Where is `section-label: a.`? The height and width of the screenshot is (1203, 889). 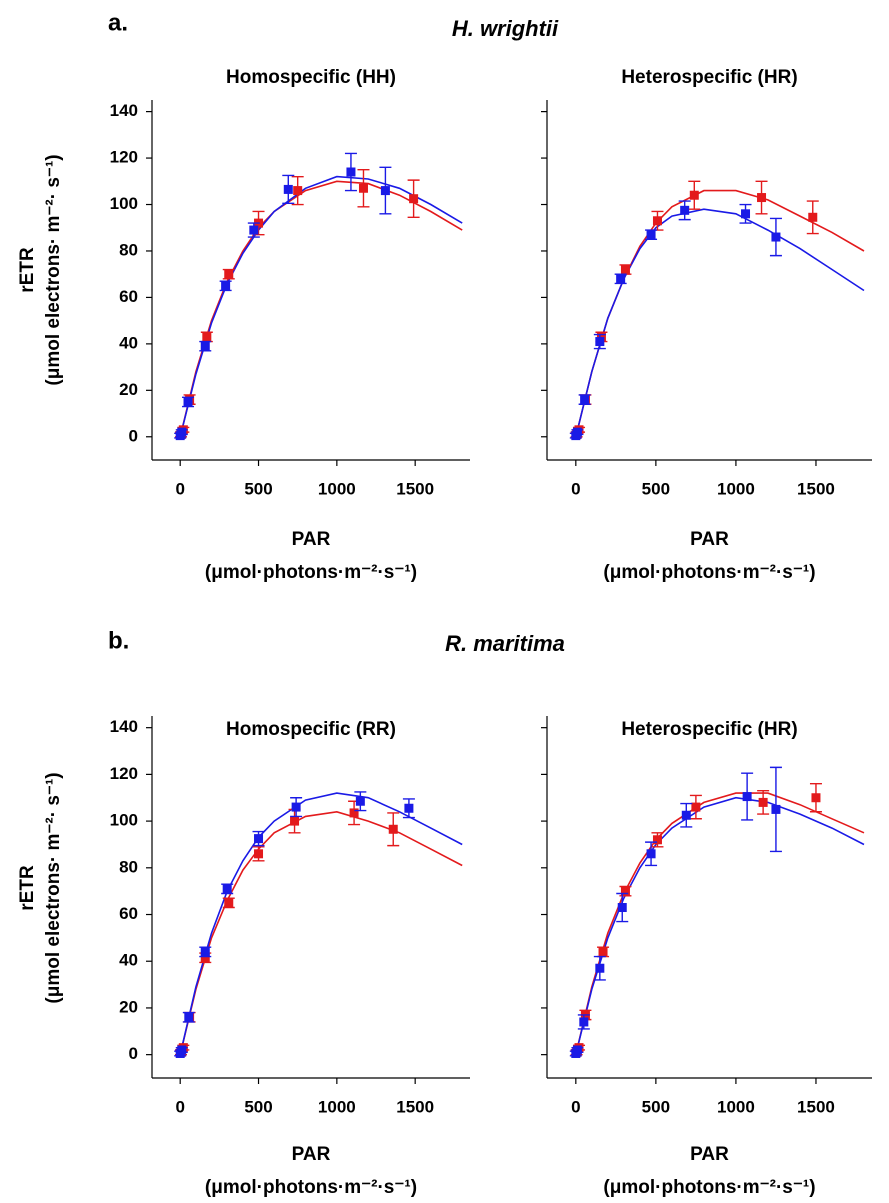 section-label: a. is located at coordinates (118, 22).